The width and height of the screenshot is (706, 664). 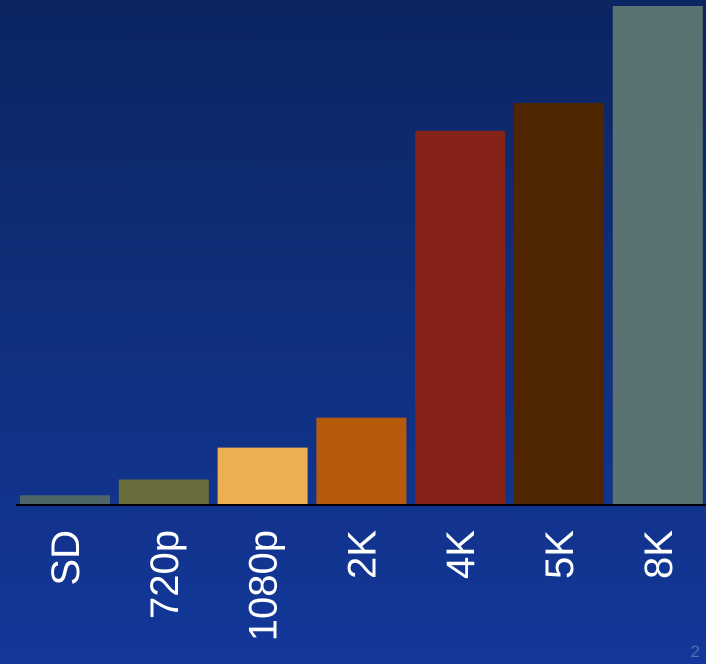 I want to click on bar-720p, so click(x=163, y=492).